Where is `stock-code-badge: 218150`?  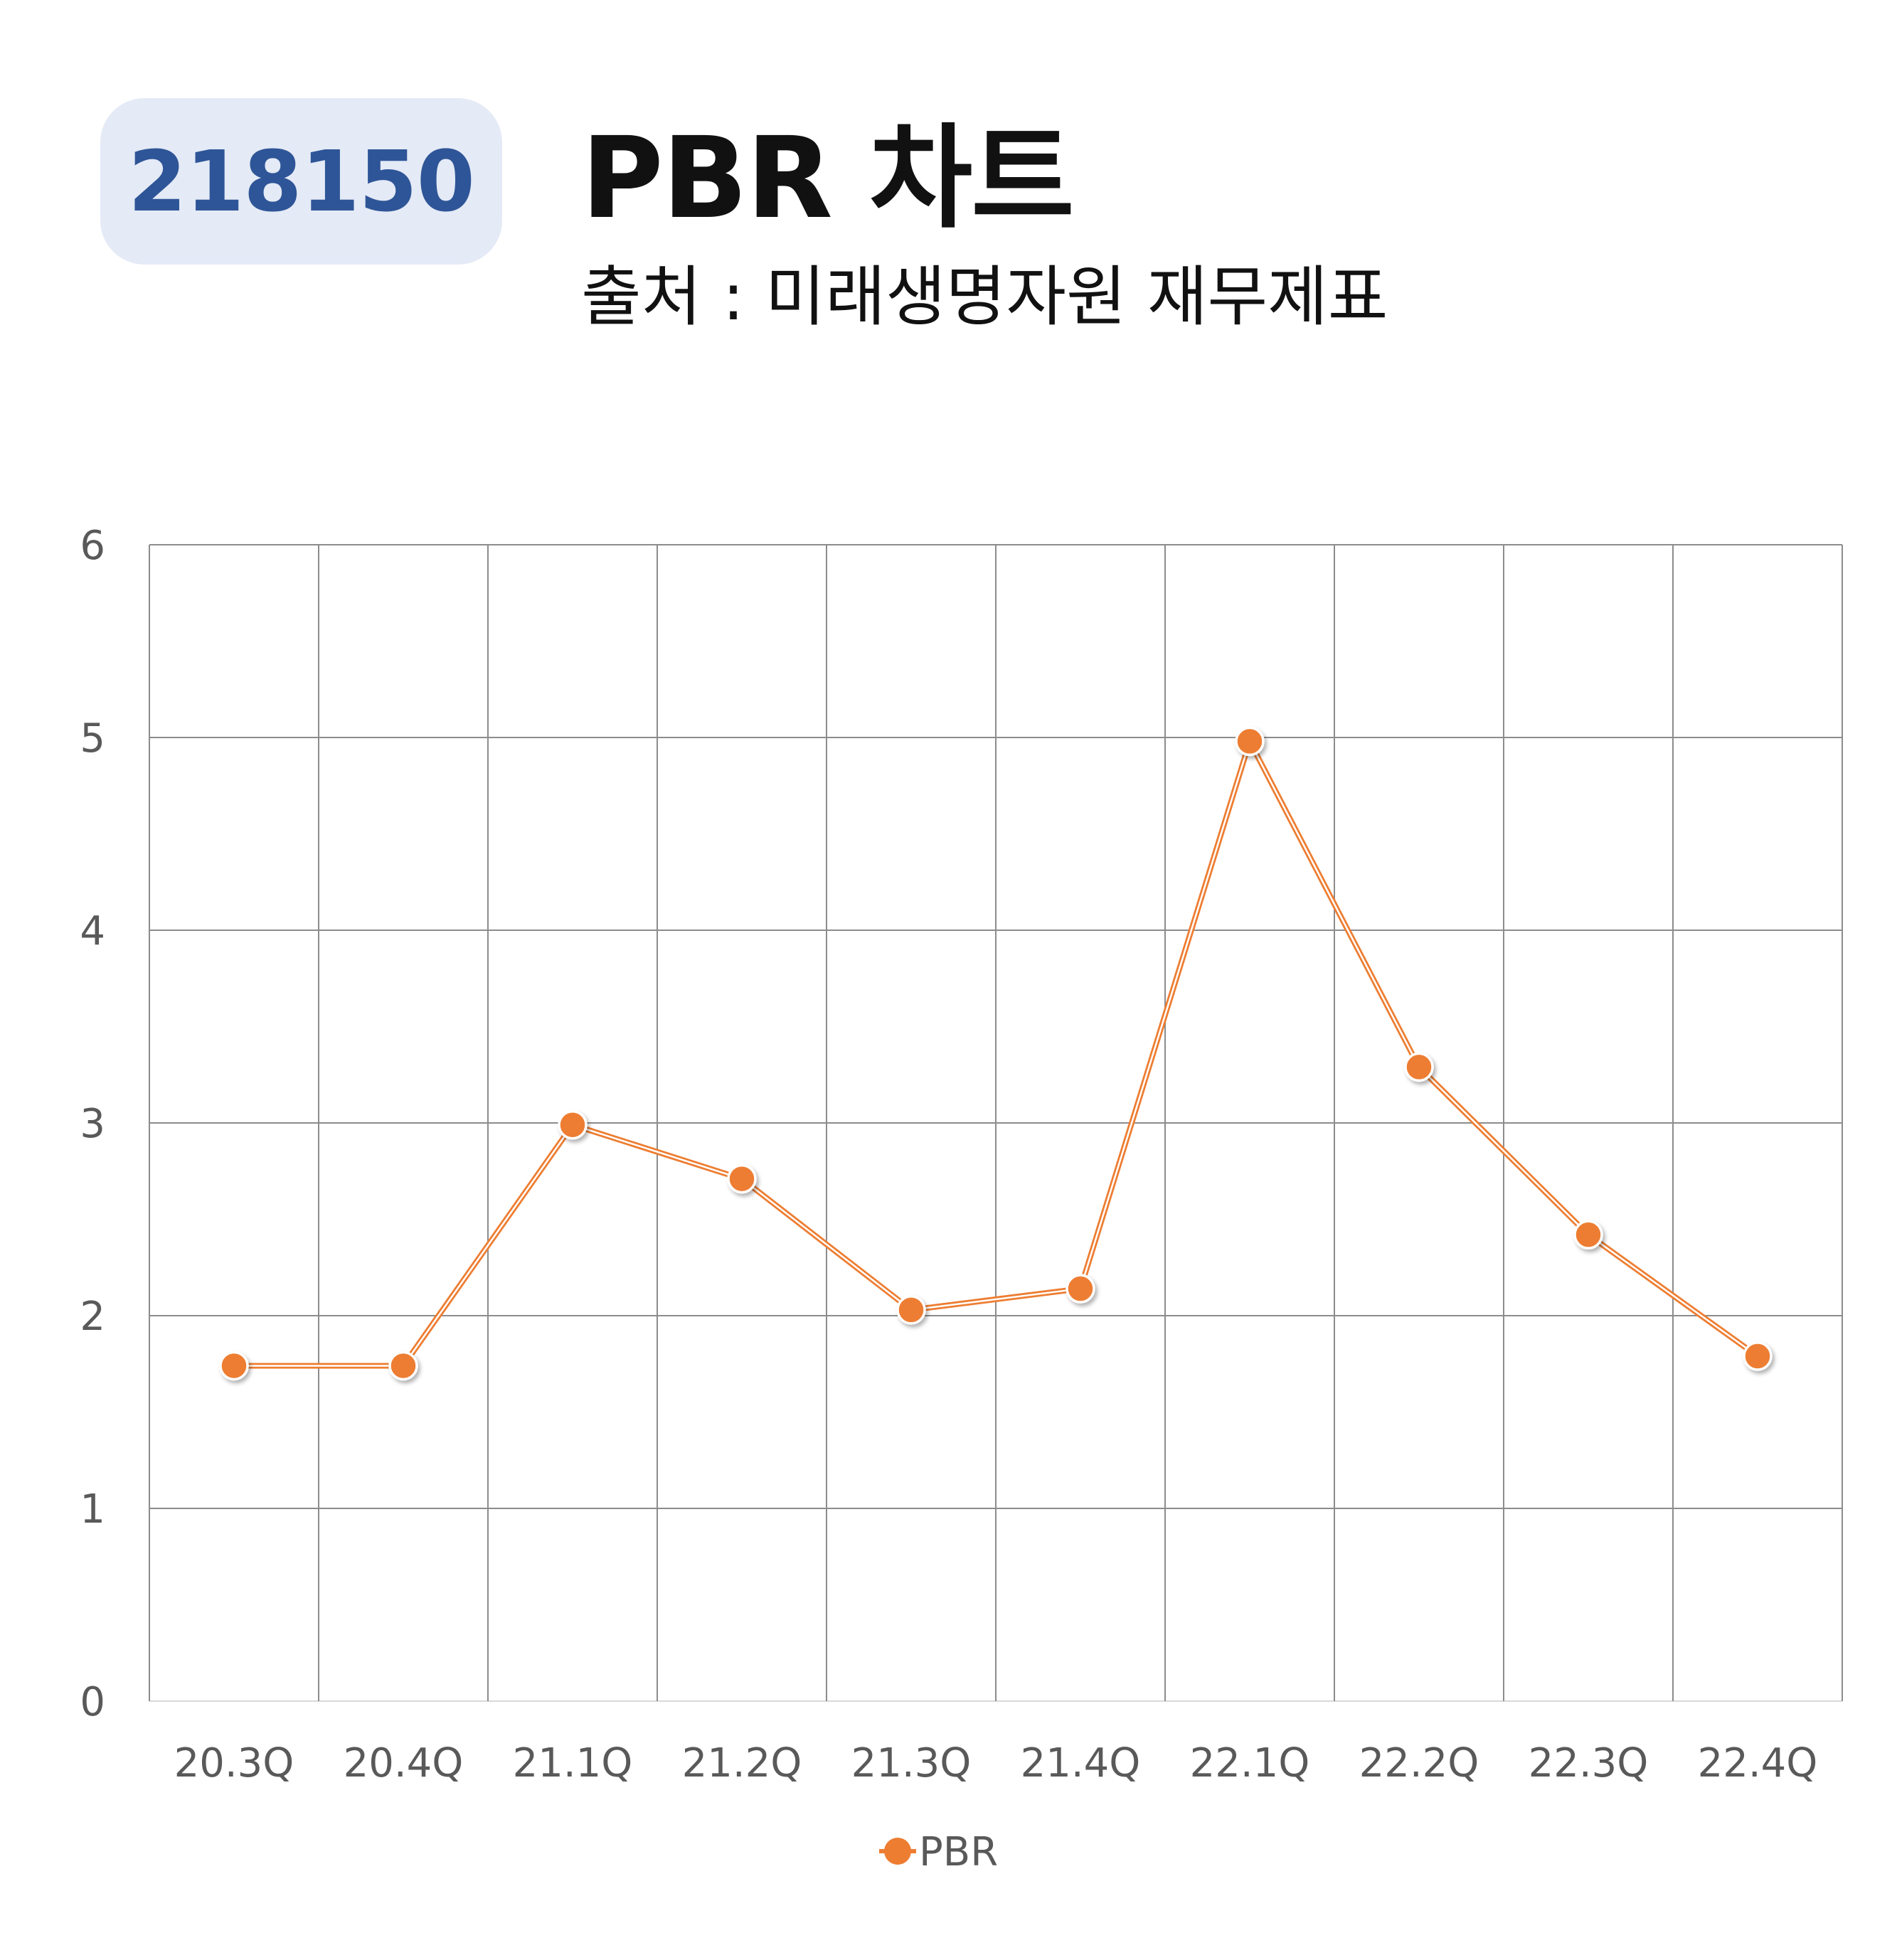 stock-code-badge: 218150 is located at coordinates (301, 181).